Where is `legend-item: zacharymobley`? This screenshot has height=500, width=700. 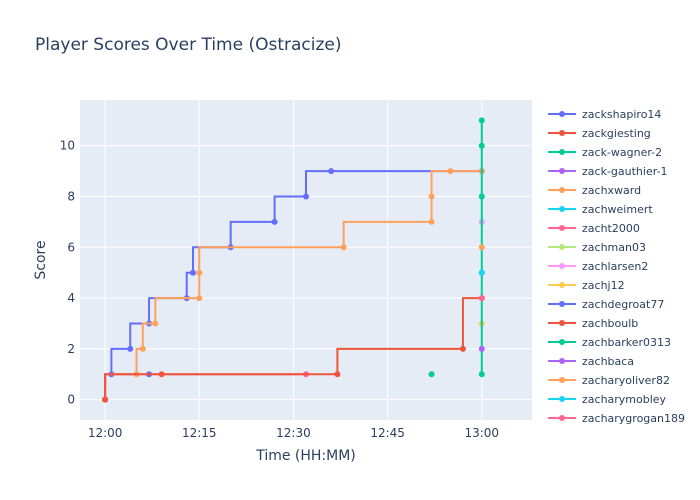
legend-item: zacharymobley is located at coordinates (607, 399).